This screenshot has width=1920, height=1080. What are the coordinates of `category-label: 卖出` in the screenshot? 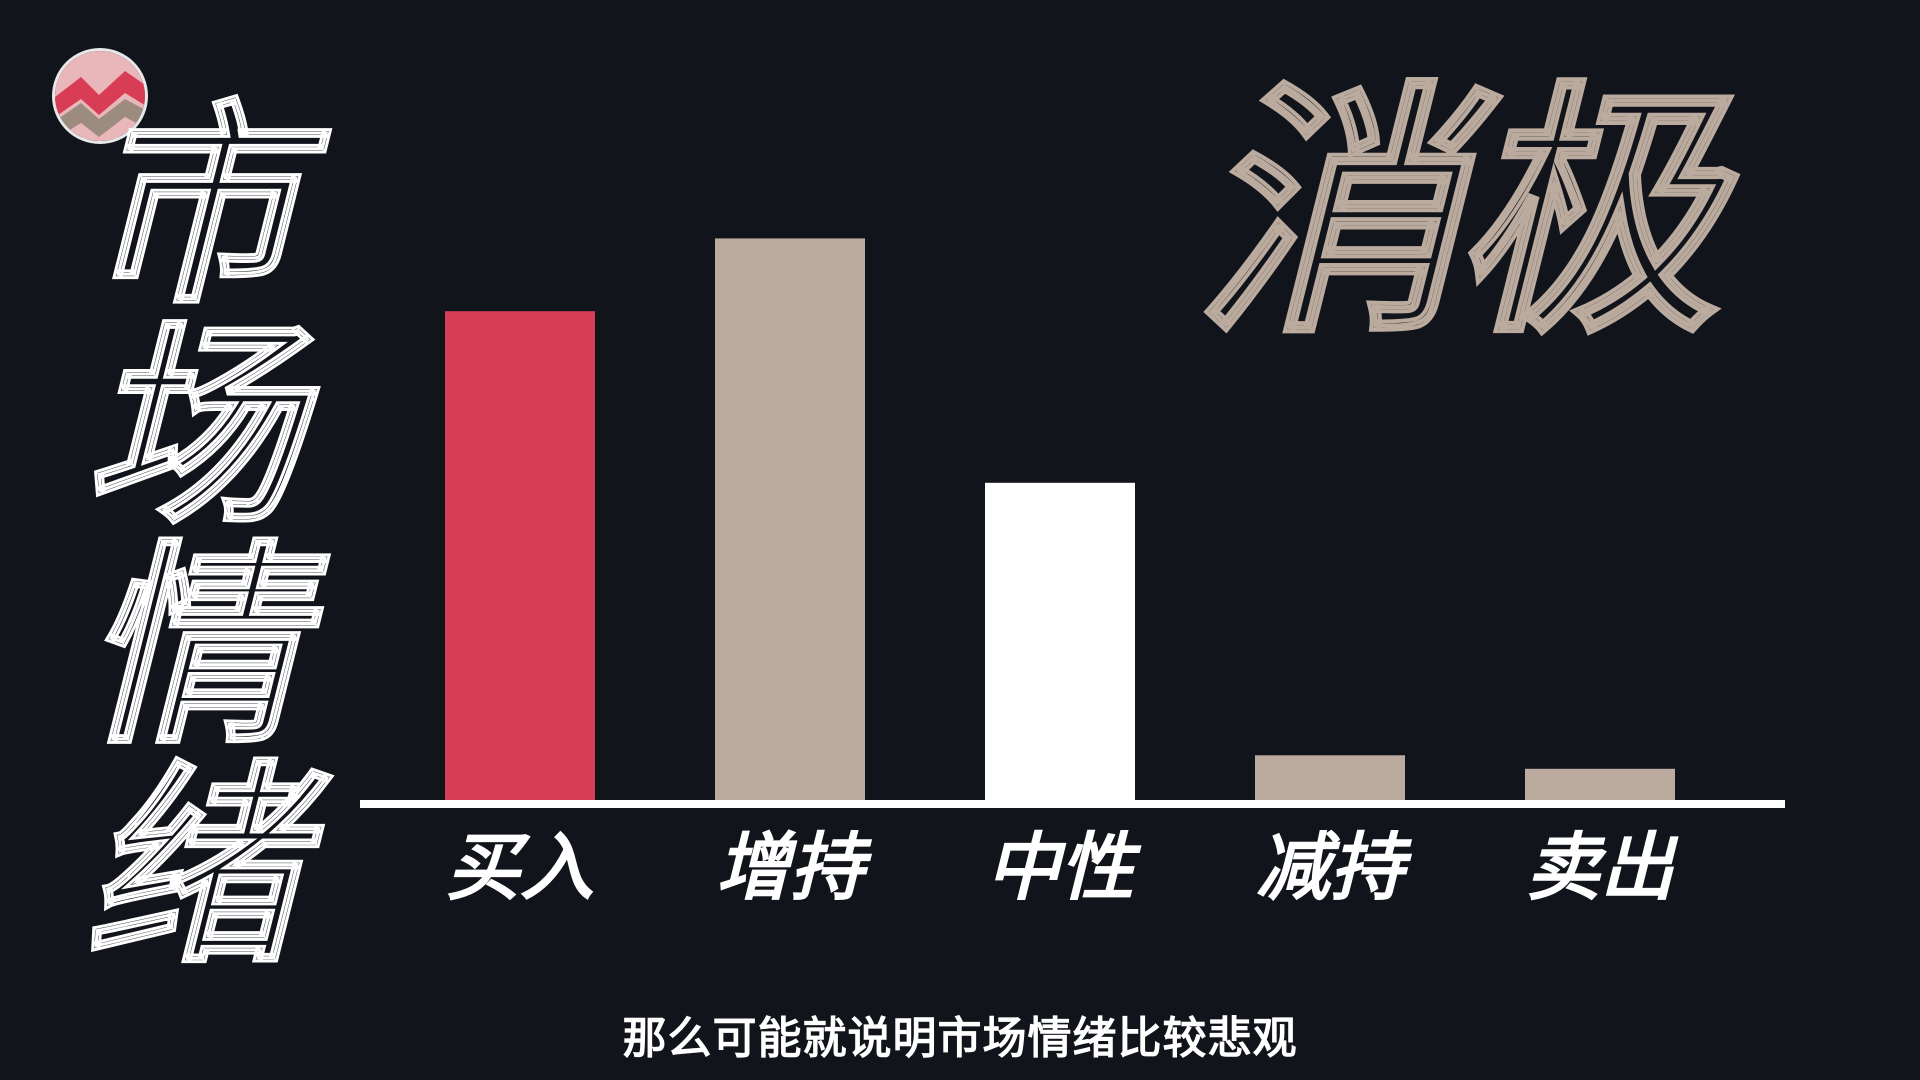 It's located at (1602, 868).